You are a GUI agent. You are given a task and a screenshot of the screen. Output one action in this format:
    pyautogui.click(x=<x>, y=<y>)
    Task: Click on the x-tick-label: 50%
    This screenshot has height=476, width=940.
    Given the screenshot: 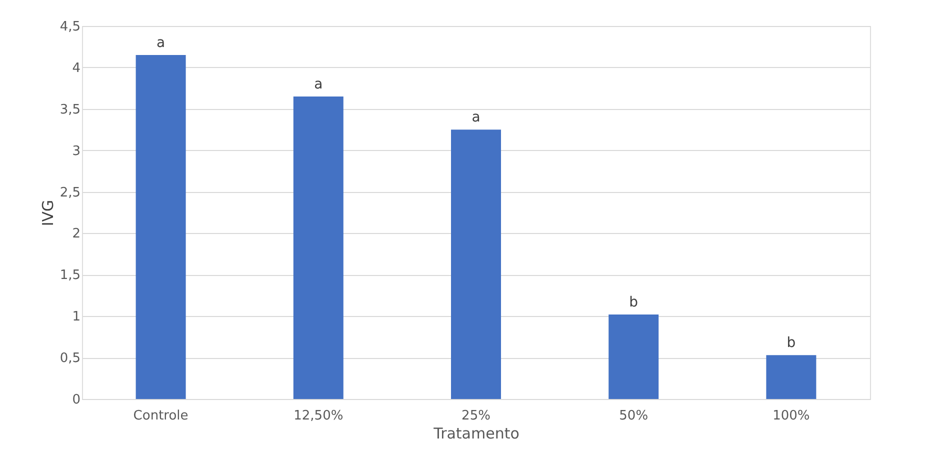 What is the action you would take?
    pyautogui.click(x=633, y=416)
    